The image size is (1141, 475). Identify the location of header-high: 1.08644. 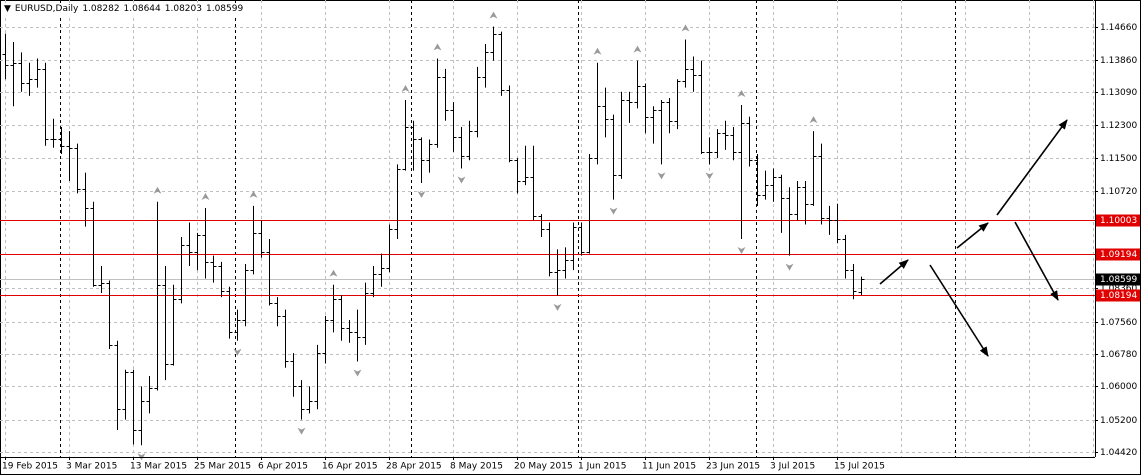
(142, 9).